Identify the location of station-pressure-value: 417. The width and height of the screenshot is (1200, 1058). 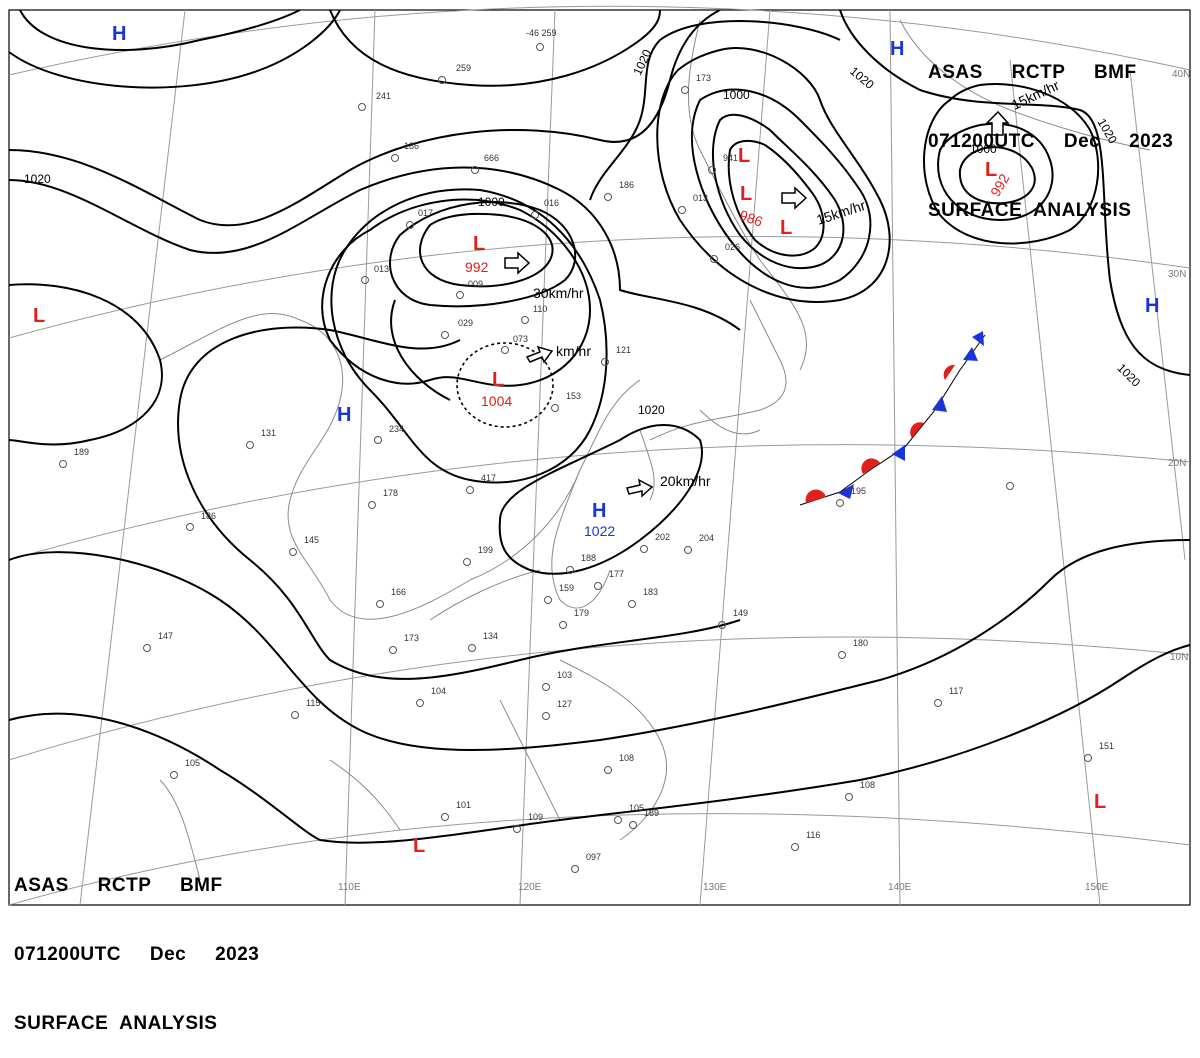
(488, 478).